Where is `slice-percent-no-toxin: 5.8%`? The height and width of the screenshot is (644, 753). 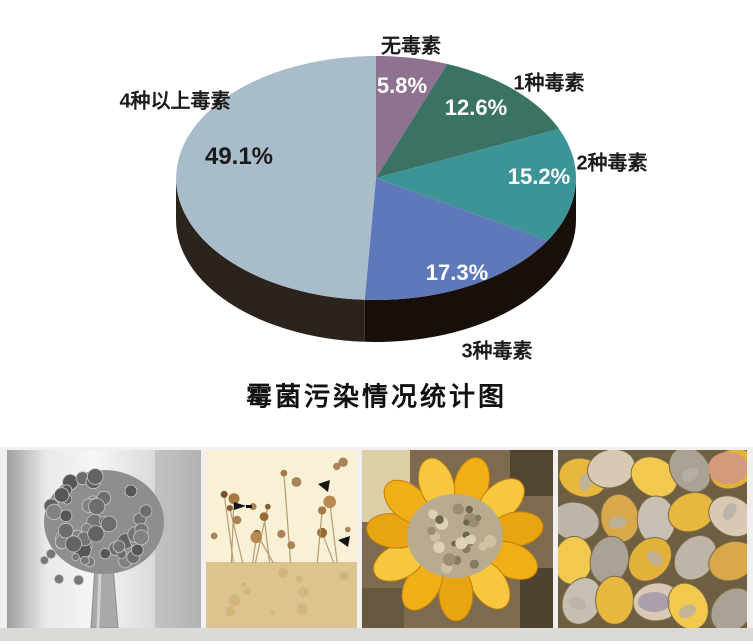 slice-percent-no-toxin: 5.8% is located at coordinates (402, 85).